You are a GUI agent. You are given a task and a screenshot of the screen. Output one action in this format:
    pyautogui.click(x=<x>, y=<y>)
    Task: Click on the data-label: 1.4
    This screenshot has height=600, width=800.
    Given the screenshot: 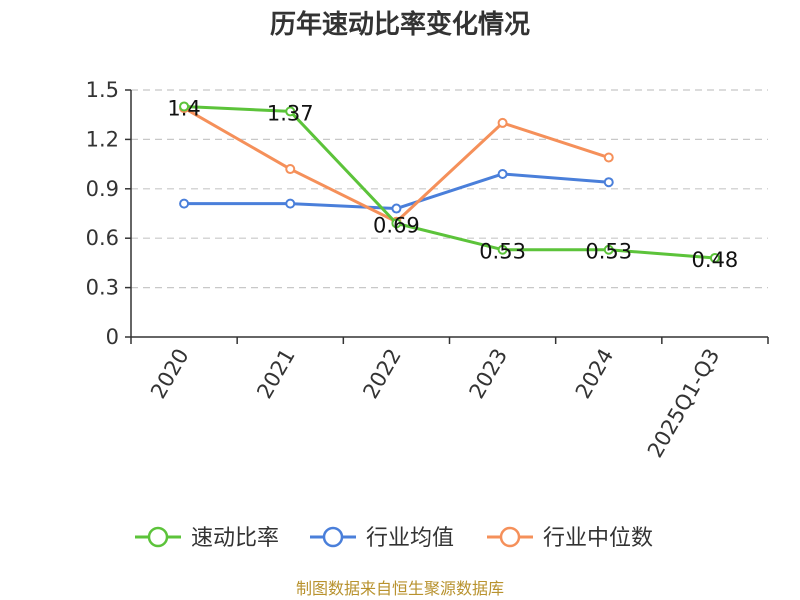 What is the action you would take?
    pyautogui.click(x=183, y=108)
    